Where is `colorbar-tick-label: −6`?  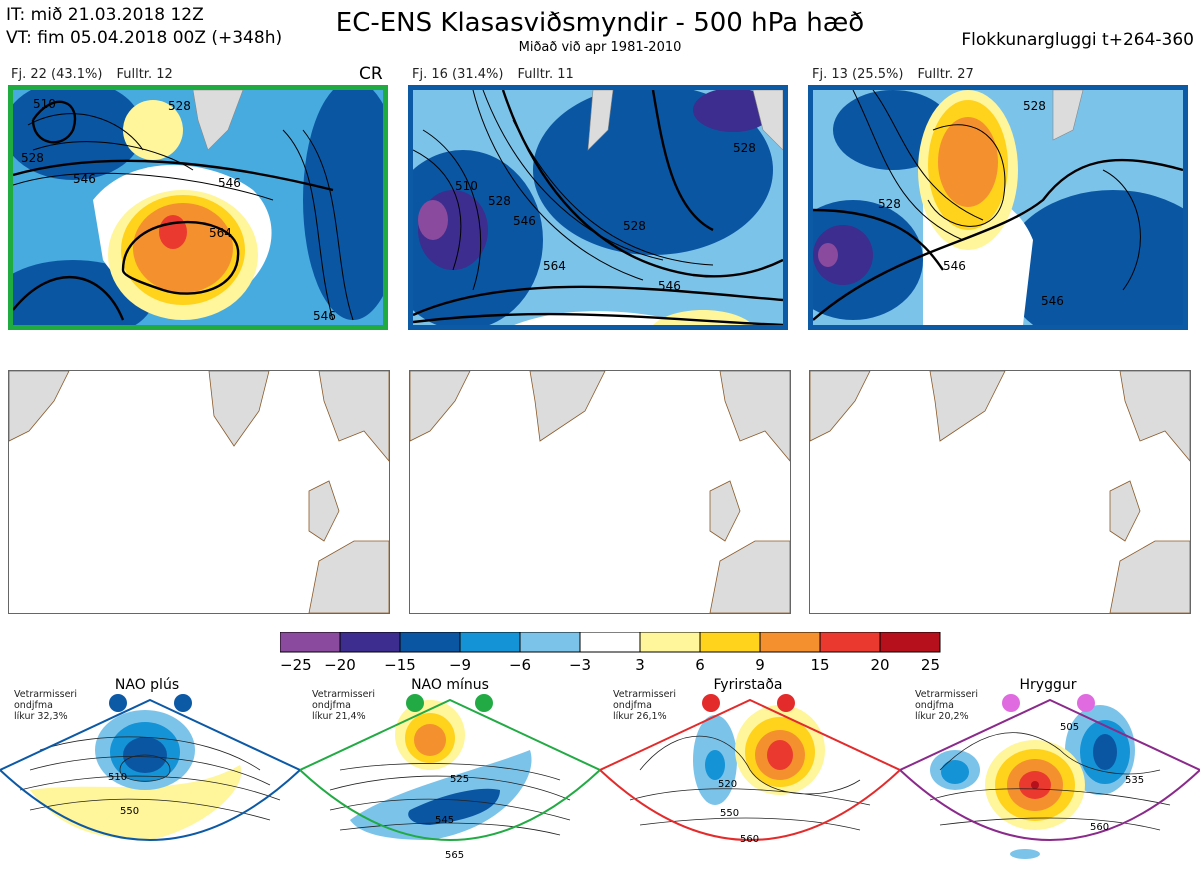
colorbar-tick-label: −6 is located at coordinates (520, 665).